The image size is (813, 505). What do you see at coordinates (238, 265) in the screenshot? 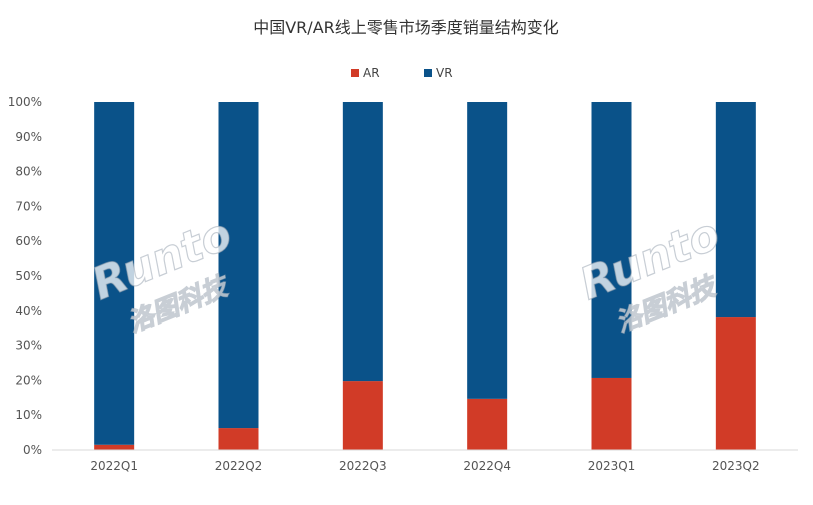
I see `bar-vr-2022q2` at bounding box center [238, 265].